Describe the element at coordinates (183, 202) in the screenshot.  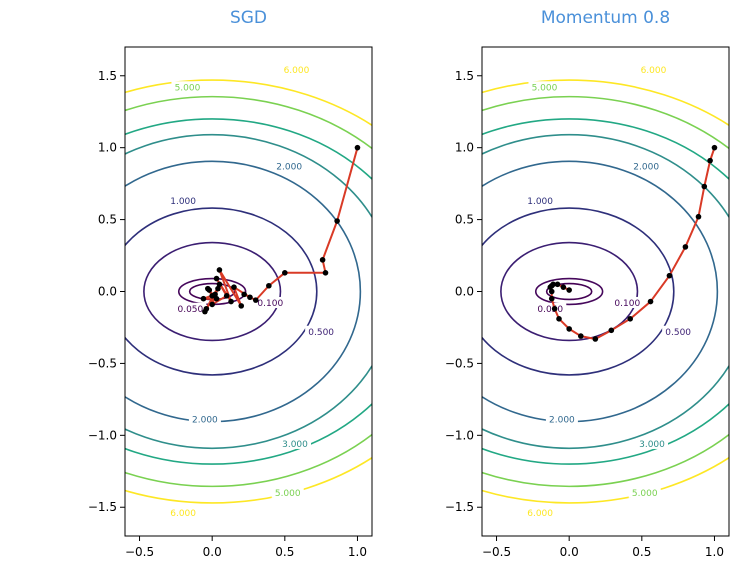
I see `contour-label: 1.000` at that location.